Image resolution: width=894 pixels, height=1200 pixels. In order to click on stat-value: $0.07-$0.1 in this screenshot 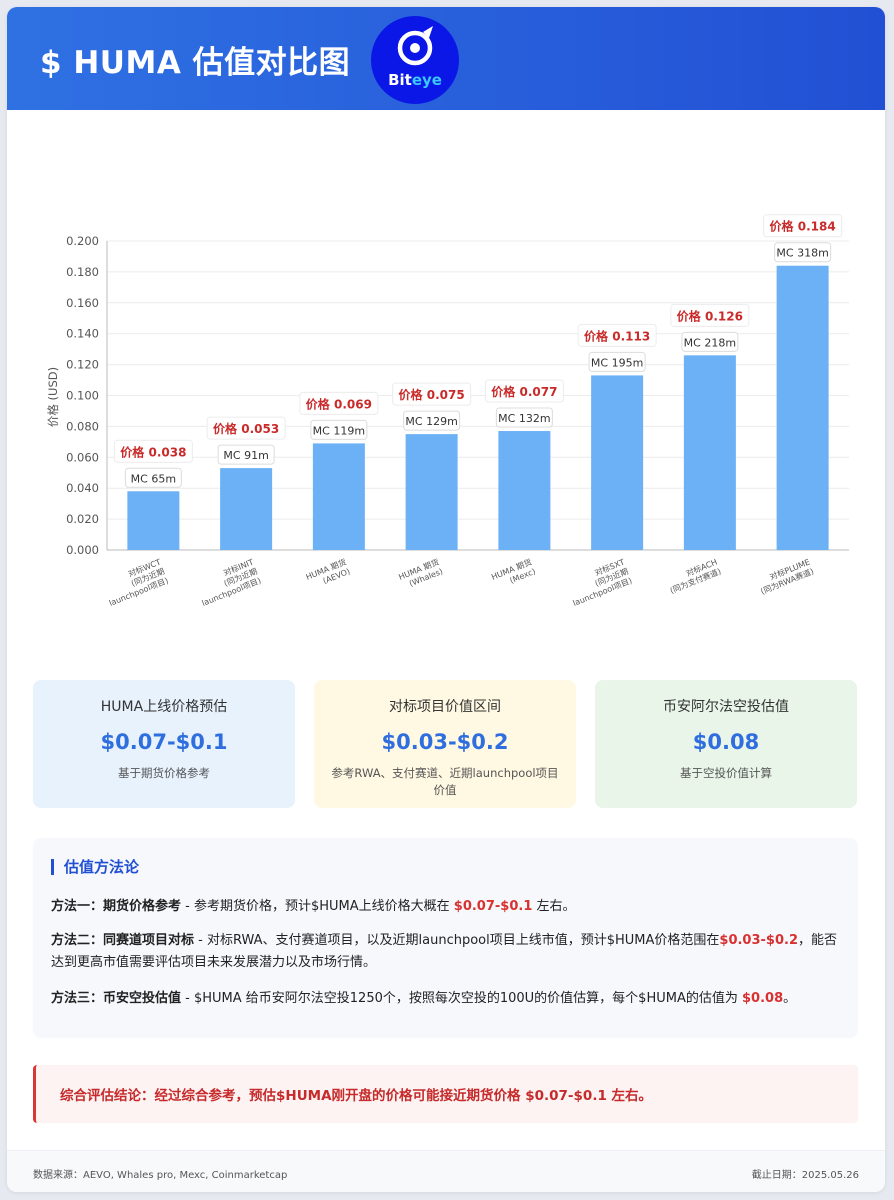, I will do `click(164, 742)`.